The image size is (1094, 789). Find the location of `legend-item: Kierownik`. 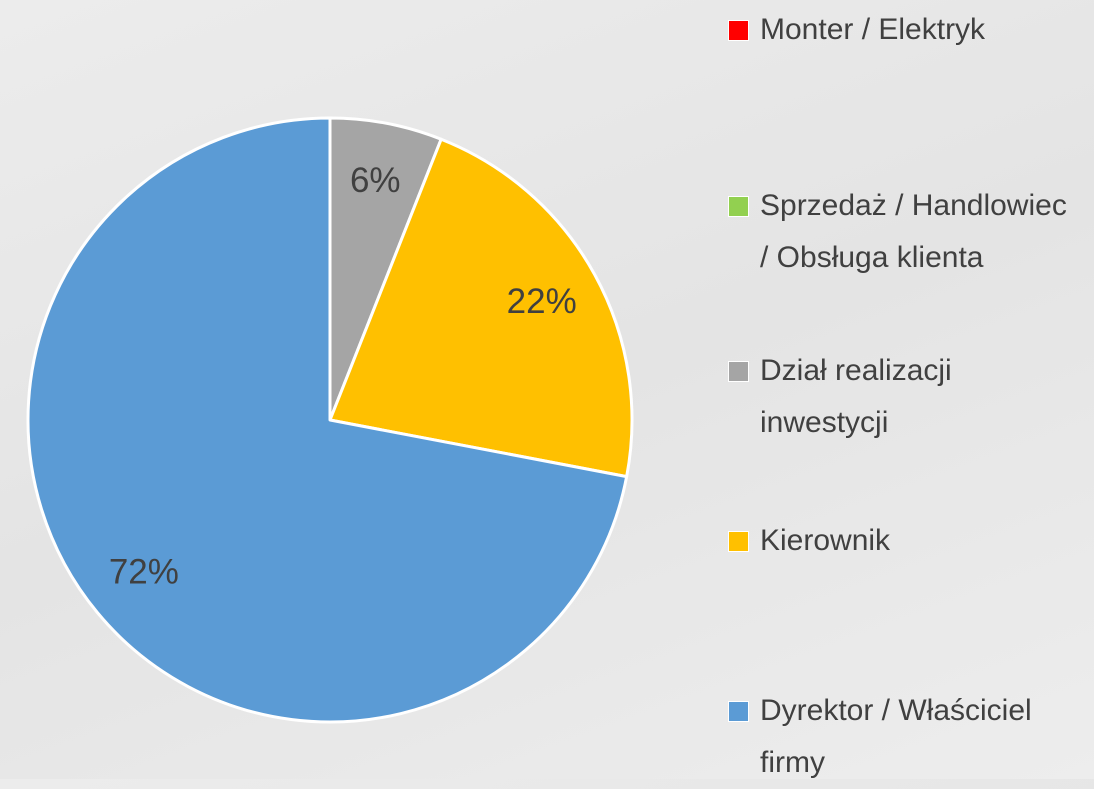

legend-item: Kierownik is located at coordinates (898, 541).